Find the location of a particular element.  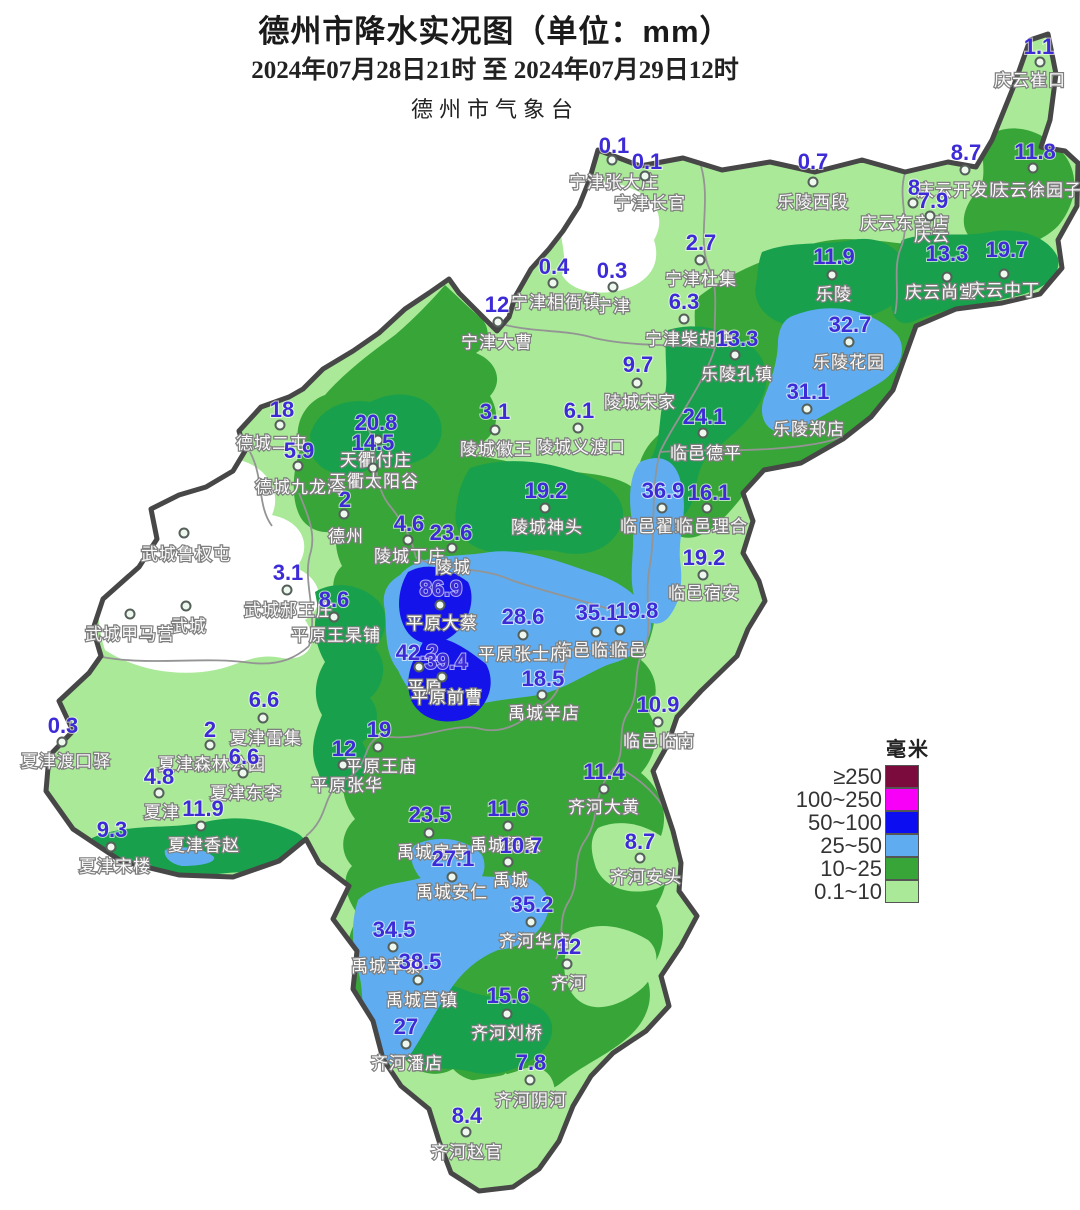

station-name-label: 齐河大黄 is located at coordinates (604, 807).